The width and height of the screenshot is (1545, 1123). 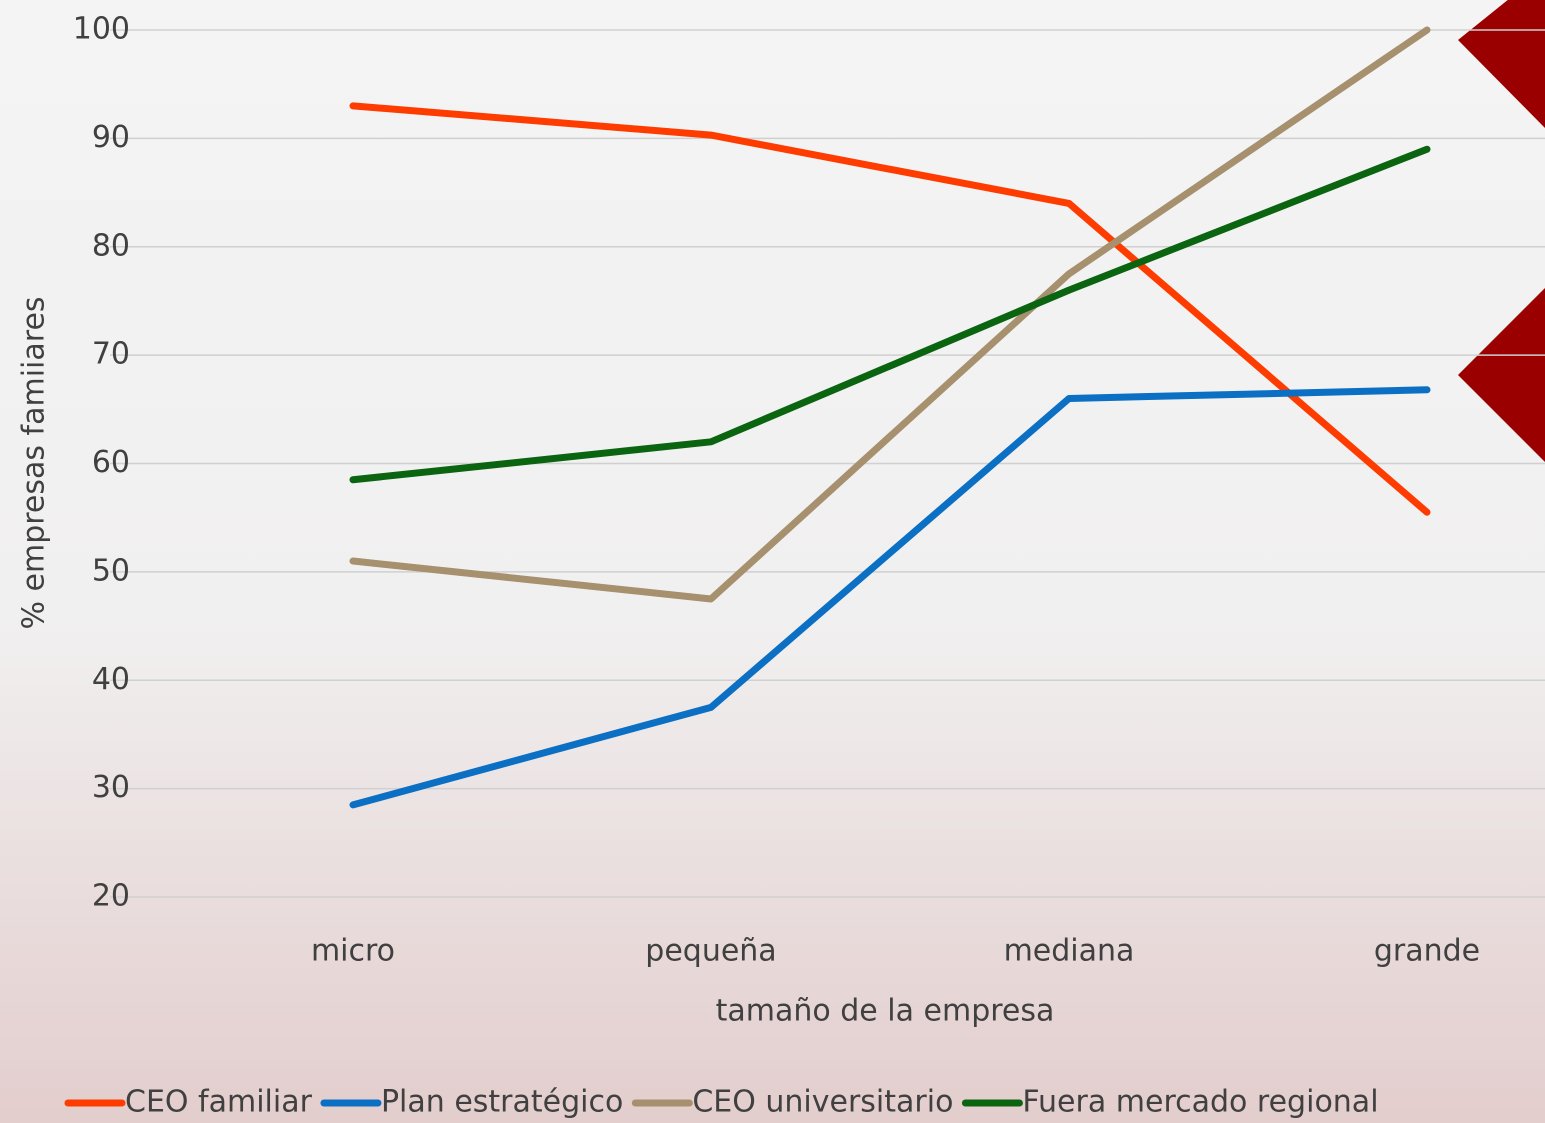 I want to click on x-axis-title: tamaño de la empresa, so click(x=885, y=1011).